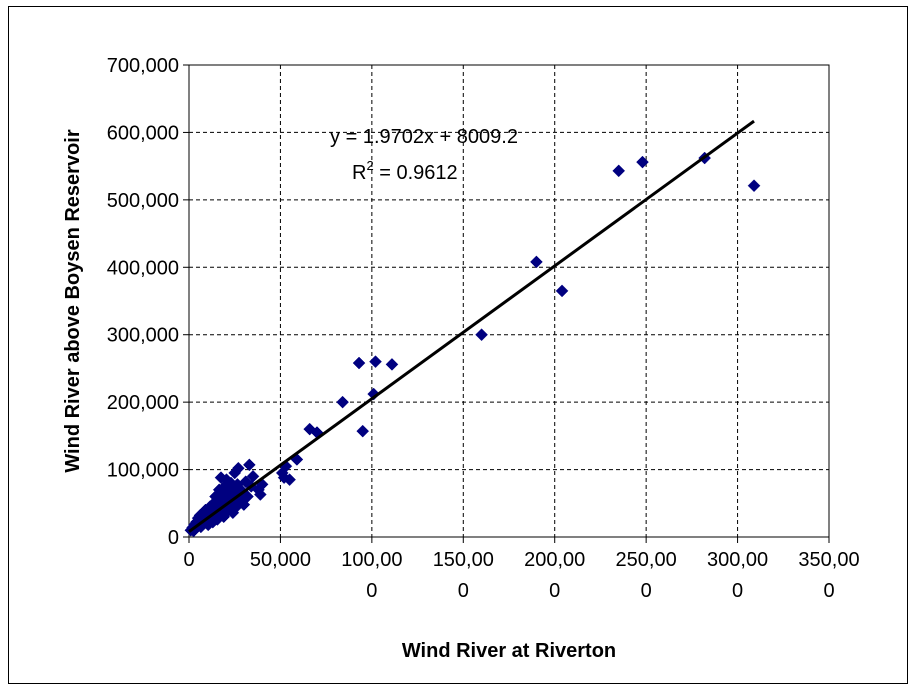 The image size is (918, 692). Describe the element at coordinates (463, 575) in the screenshot. I see `x-tick-label: 150,00 0` at that location.